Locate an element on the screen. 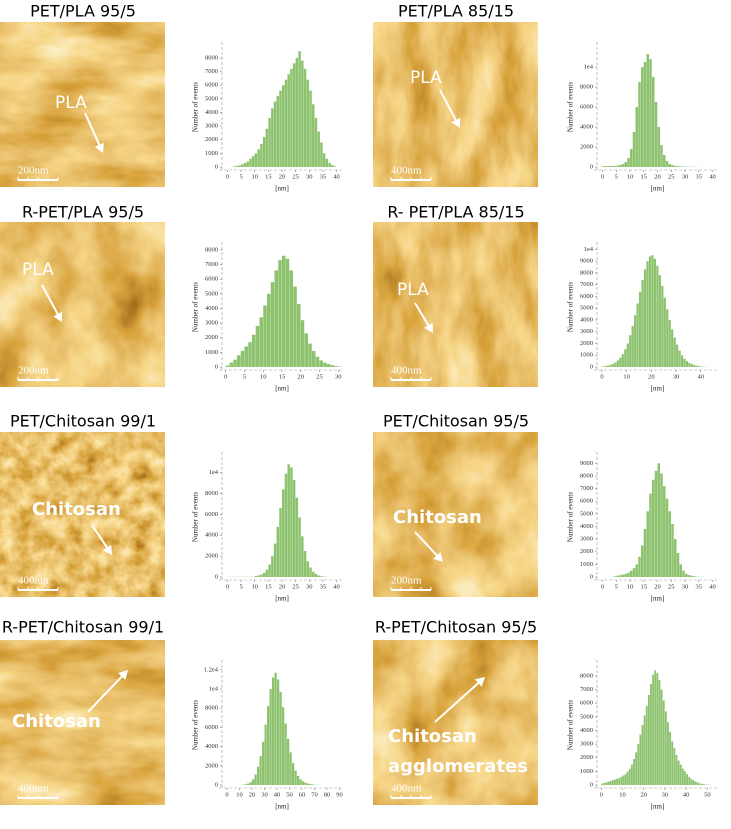 The width and height of the screenshot is (731, 829). y-axis-label: Number of events is located at coordinates (196, 107).